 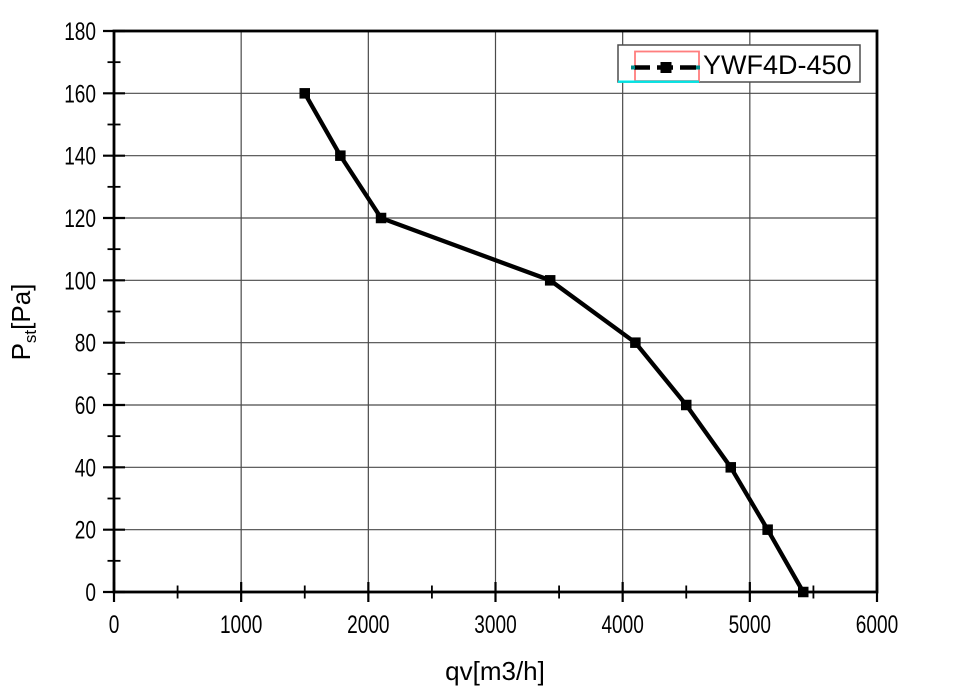 I want to click on y-tick-label: 80, so click(x=85, y=344).